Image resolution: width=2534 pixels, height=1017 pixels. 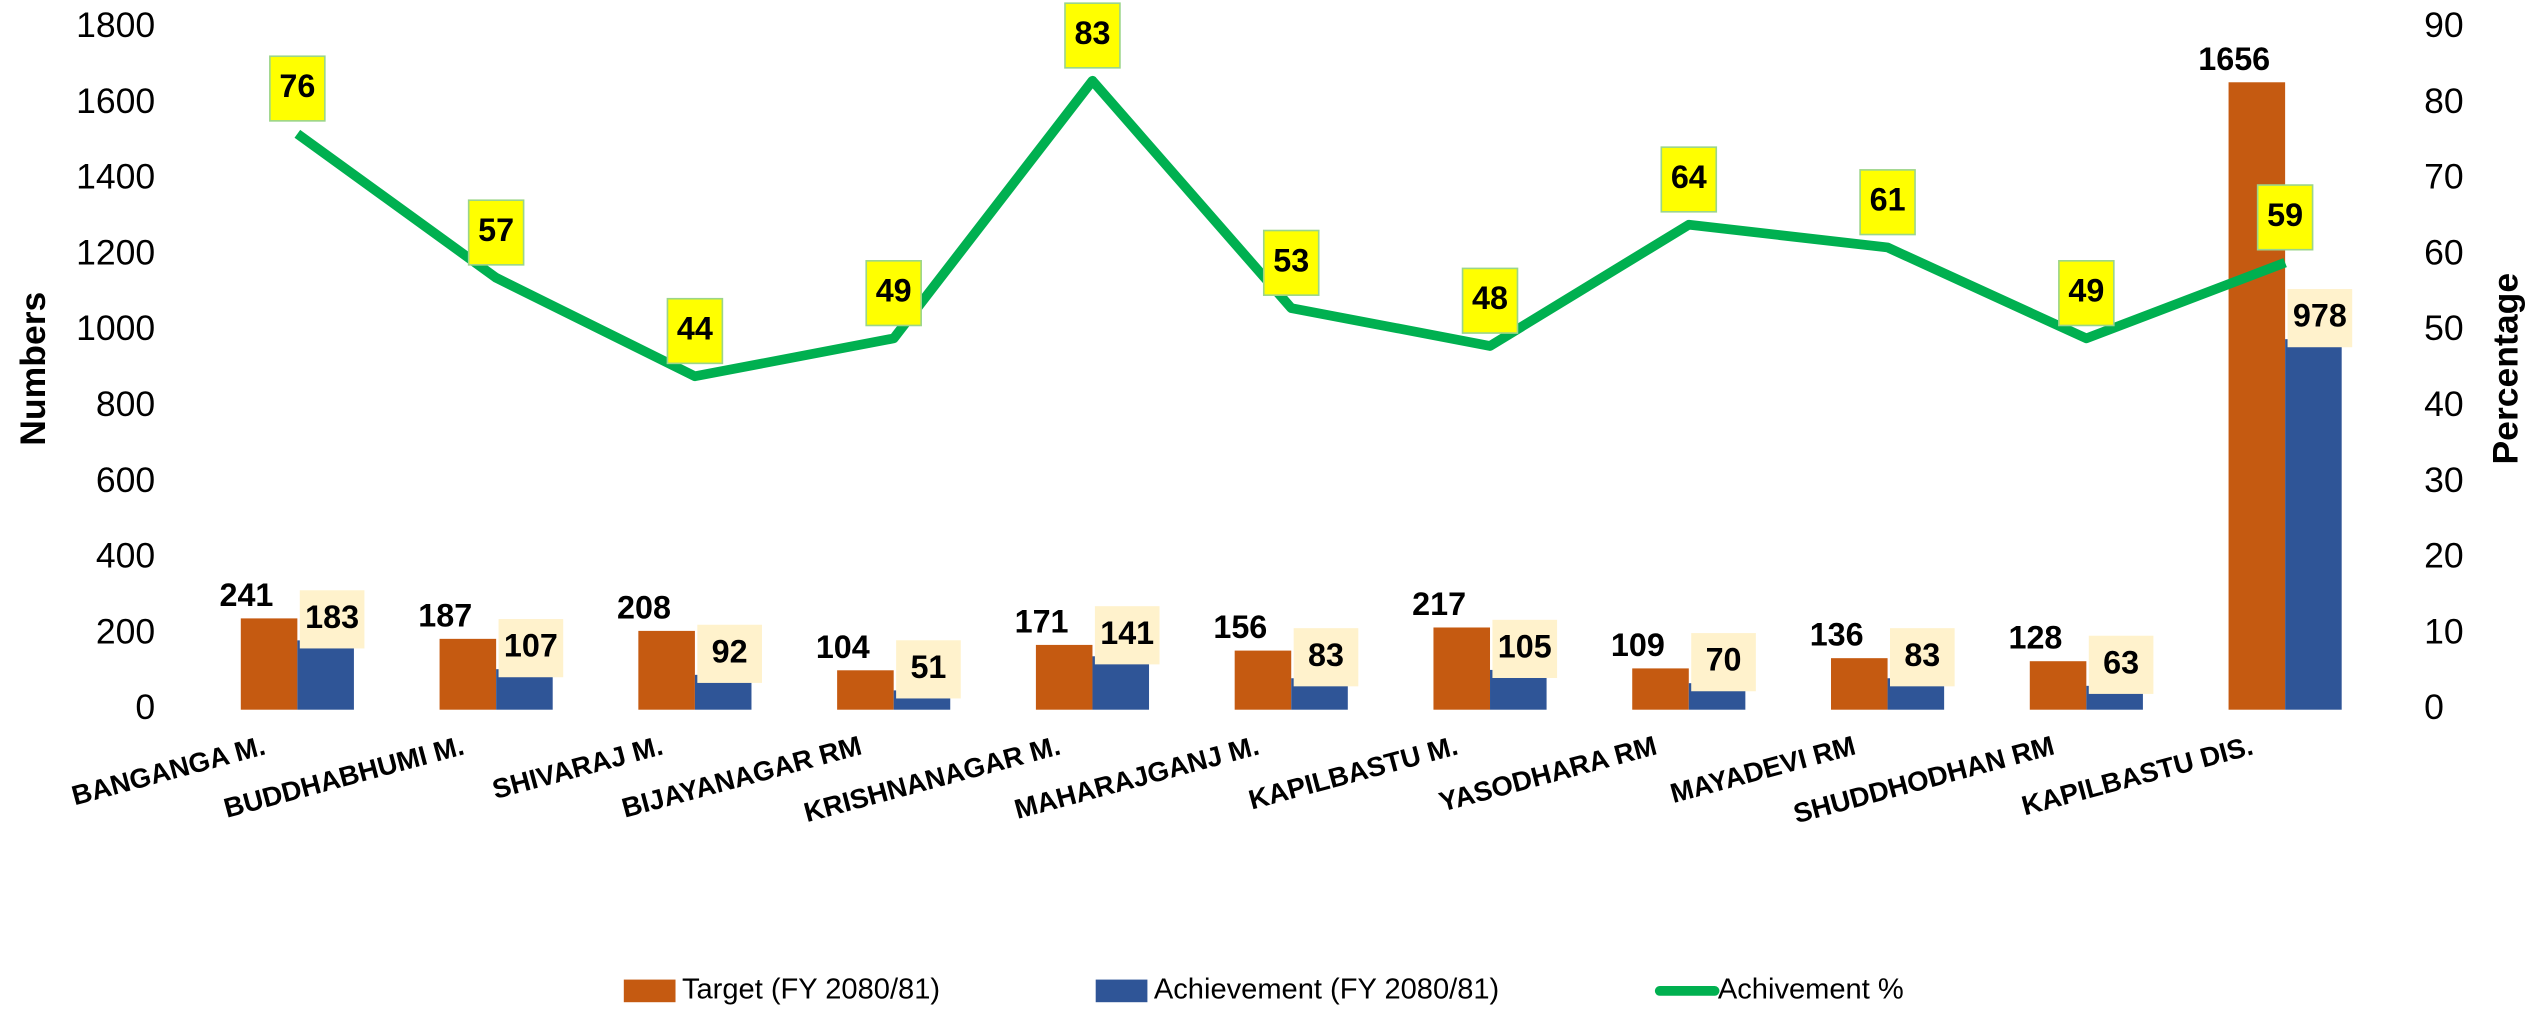 I want to click on y2-tick-label: 40, so click(x=2444, y=404).